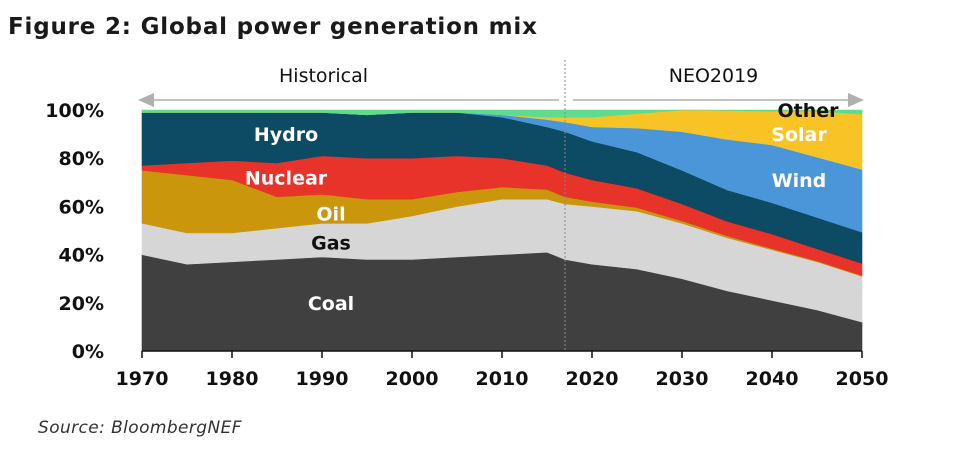 This screenshot has width=960, height=460. What do you see at coordinates (322, 379) in the screenshot?
I see `x-tick-label: 1990` at bounding box center [322, 379].